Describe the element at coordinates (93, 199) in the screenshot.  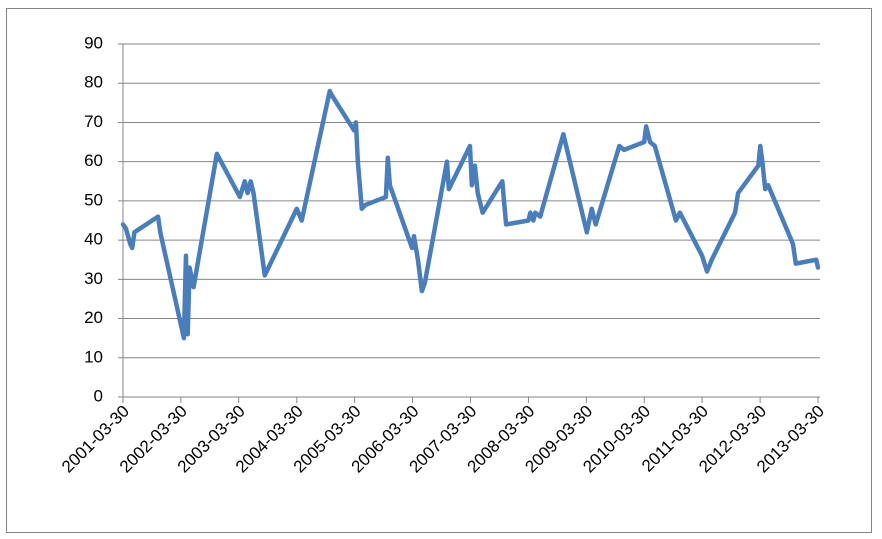
I see `y-tick-label: 50` at that location.